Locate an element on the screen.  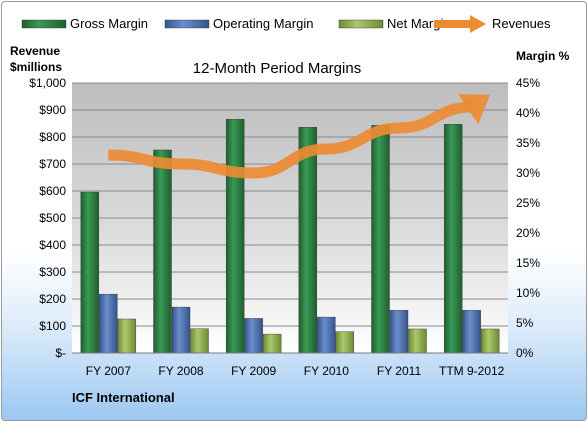
x-tick-label: FY 2007 is located at coordinates (108, 371).